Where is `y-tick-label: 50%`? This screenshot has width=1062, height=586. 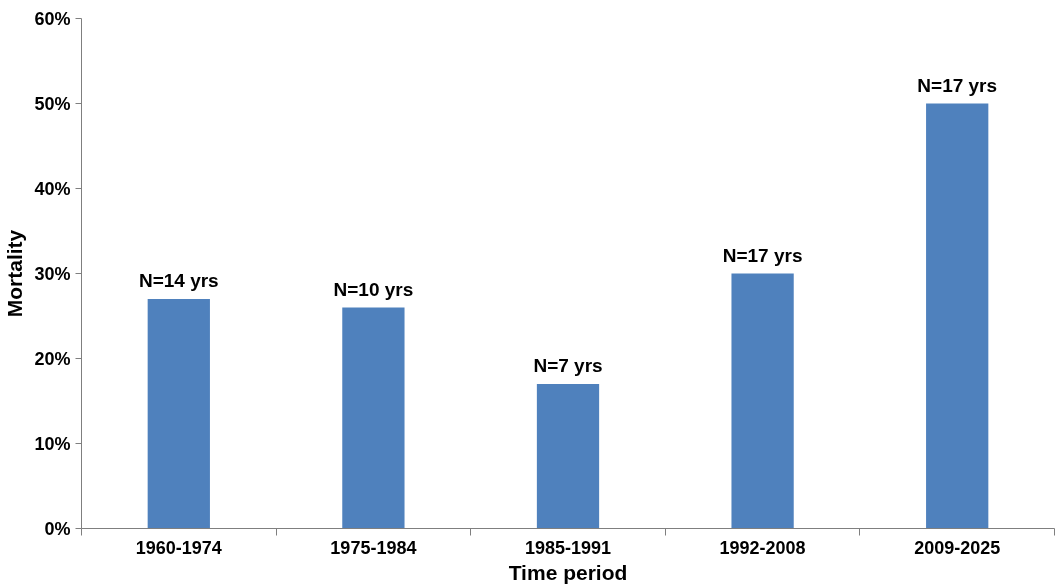
y-tick-label: 50% is located at coordinates (52, 103).